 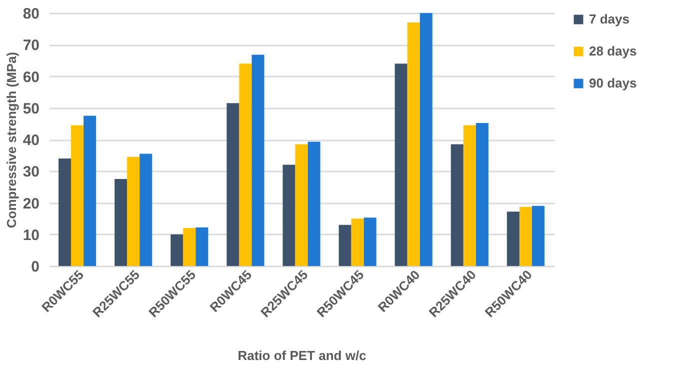 What do you see at coordinates (609, 19) in the screenshot?
I see `legend-label: 7 days` at bounding box center [609, 19].